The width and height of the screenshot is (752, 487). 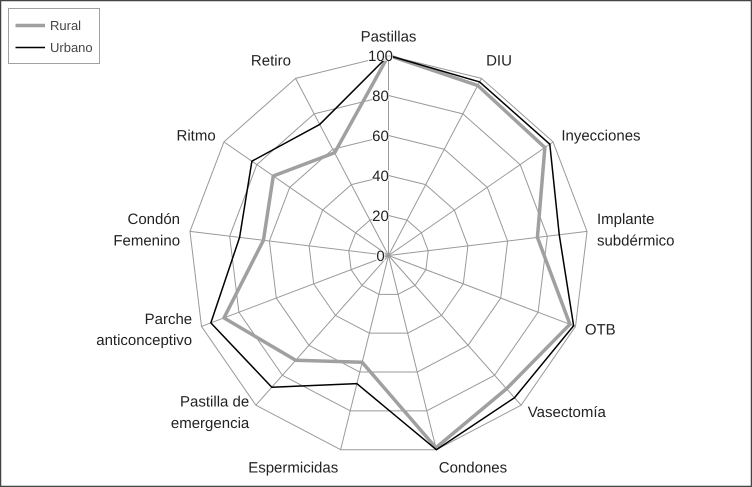 I want to click on y-tick-label: 60, so click(x=380, y=136).